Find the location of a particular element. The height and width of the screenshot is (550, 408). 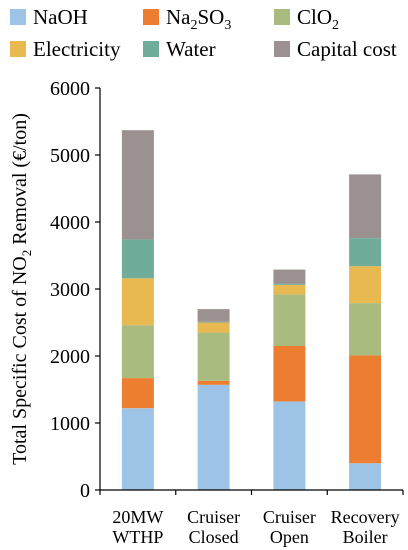

legend-swatch-electricity is located at coordinates (18, 49).